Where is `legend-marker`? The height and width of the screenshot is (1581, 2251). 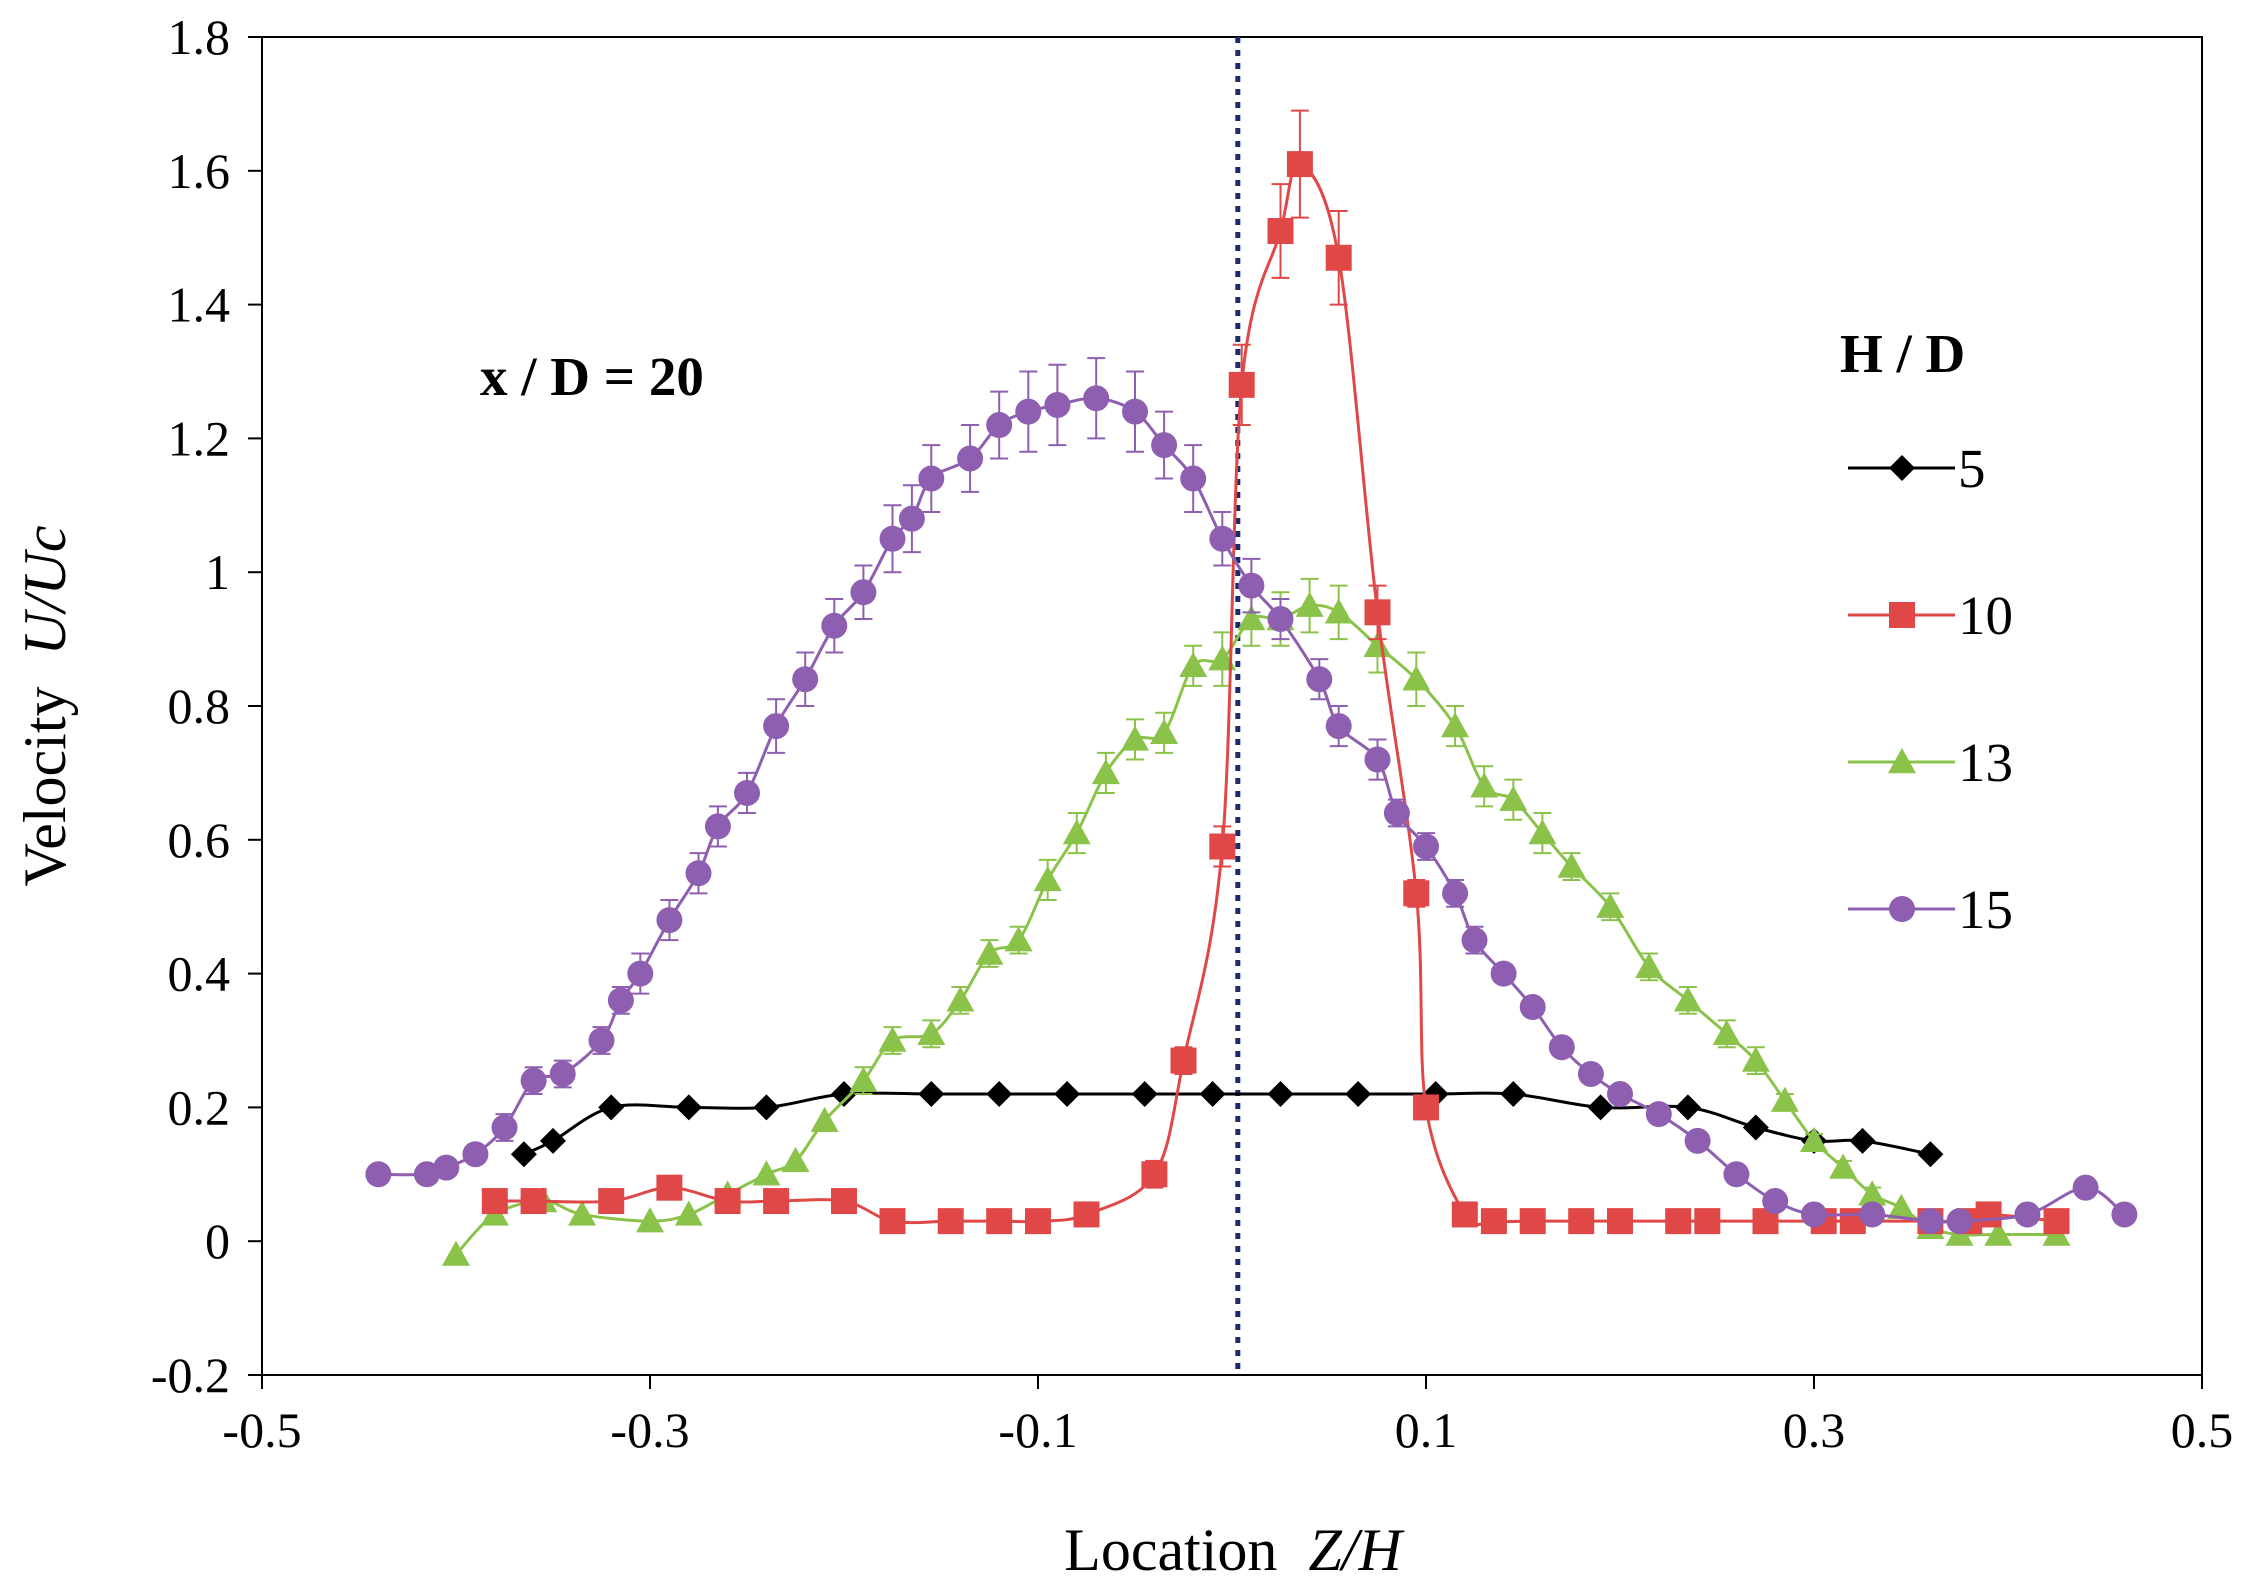 legend-marker is located at coordinates (1902, 761).